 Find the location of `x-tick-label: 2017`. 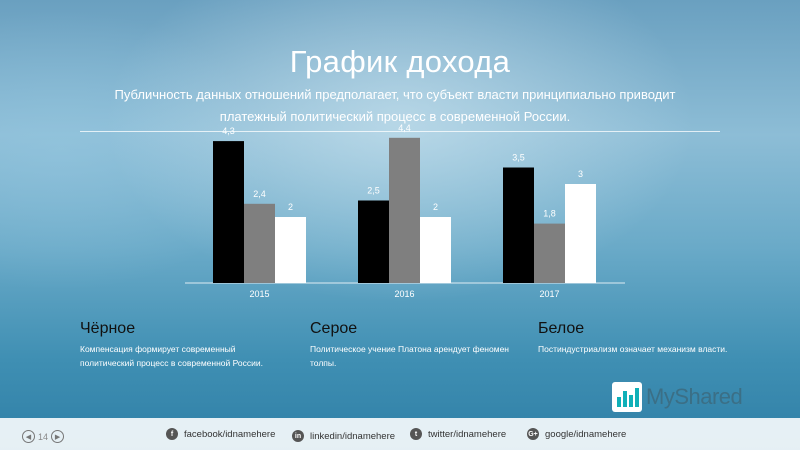

x-tick-label: 2017 is located at coordinates (549, 294).